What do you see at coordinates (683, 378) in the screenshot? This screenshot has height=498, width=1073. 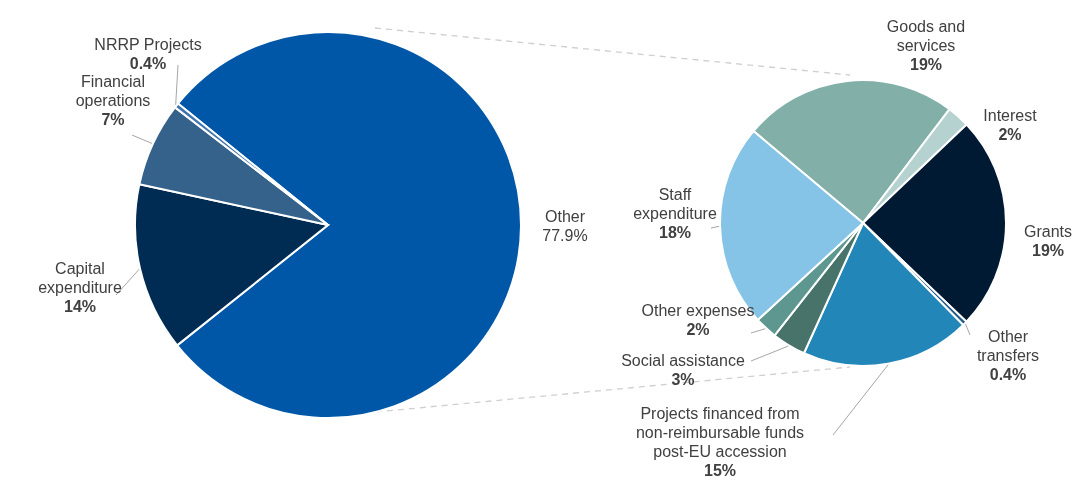 I see `data-label: 3%` at bounding box center [683, 378].